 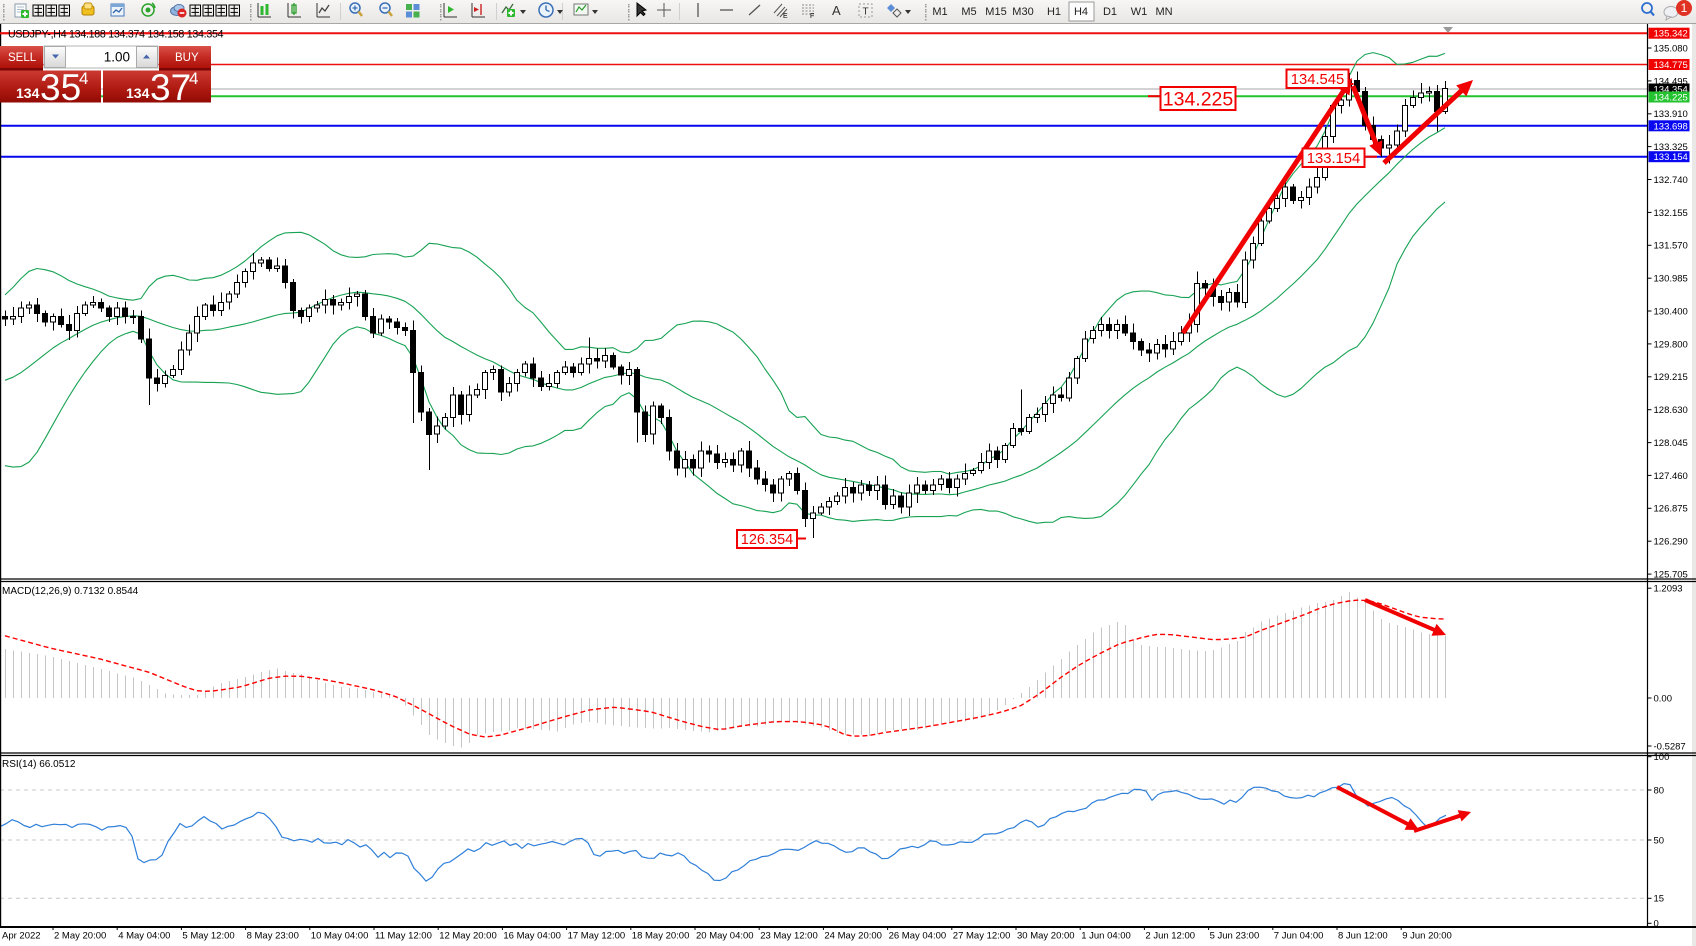 What do you see at coordinates (1671, 575) in the screenshot?
I see `svg-text: 125.705` at bounding box center [1671, 575].